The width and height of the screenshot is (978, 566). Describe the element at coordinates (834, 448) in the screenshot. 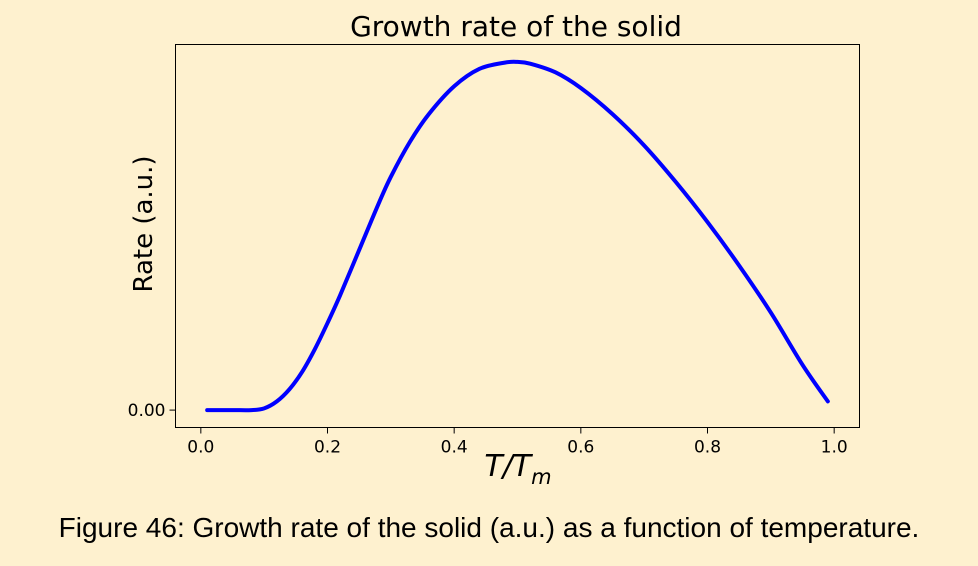

I see `x-tick-label: 1.0` at that location.